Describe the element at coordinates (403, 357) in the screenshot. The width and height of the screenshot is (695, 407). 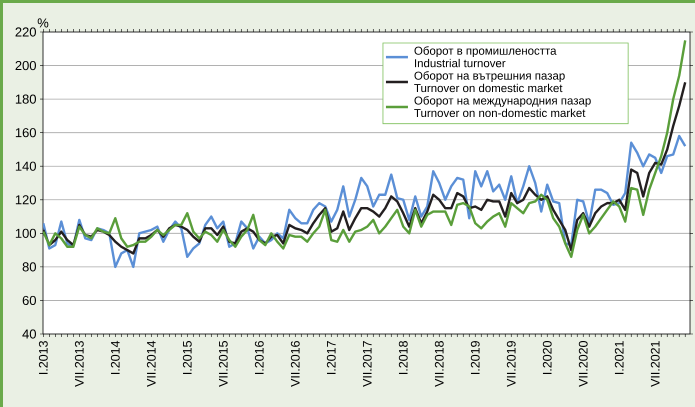
I see `x-tick-label: I.2018` at that location.